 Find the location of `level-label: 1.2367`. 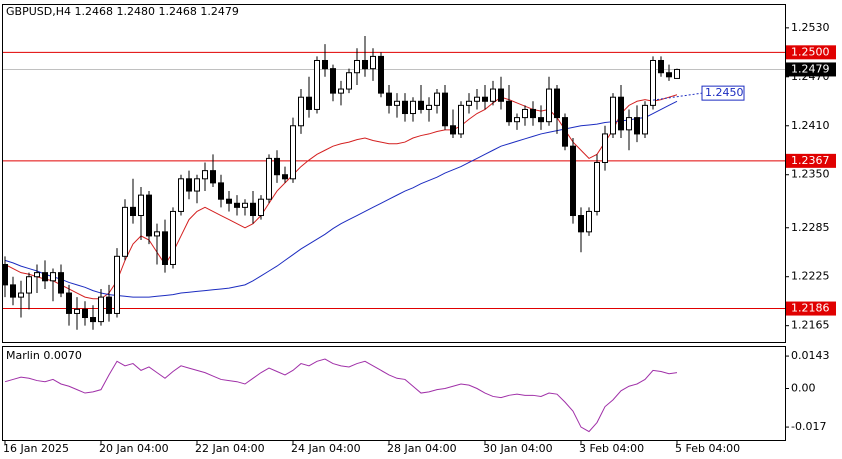

level-label: 1.2367 is located at coordinates (810, 160).